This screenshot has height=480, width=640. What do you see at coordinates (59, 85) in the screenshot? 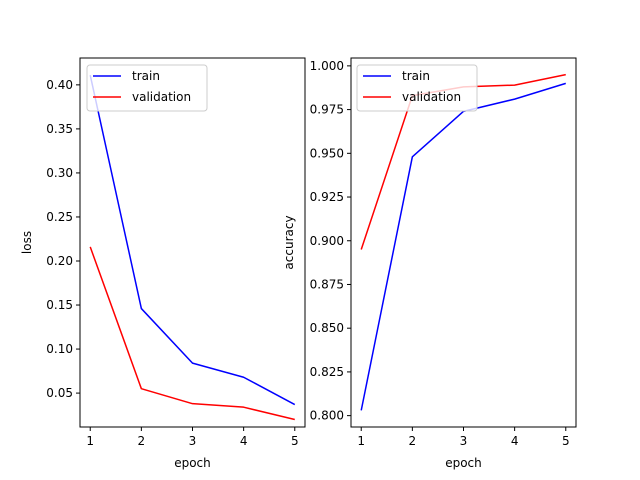
I see `loss-y-tick-label: 0.40` at bounding box center [59, 85].